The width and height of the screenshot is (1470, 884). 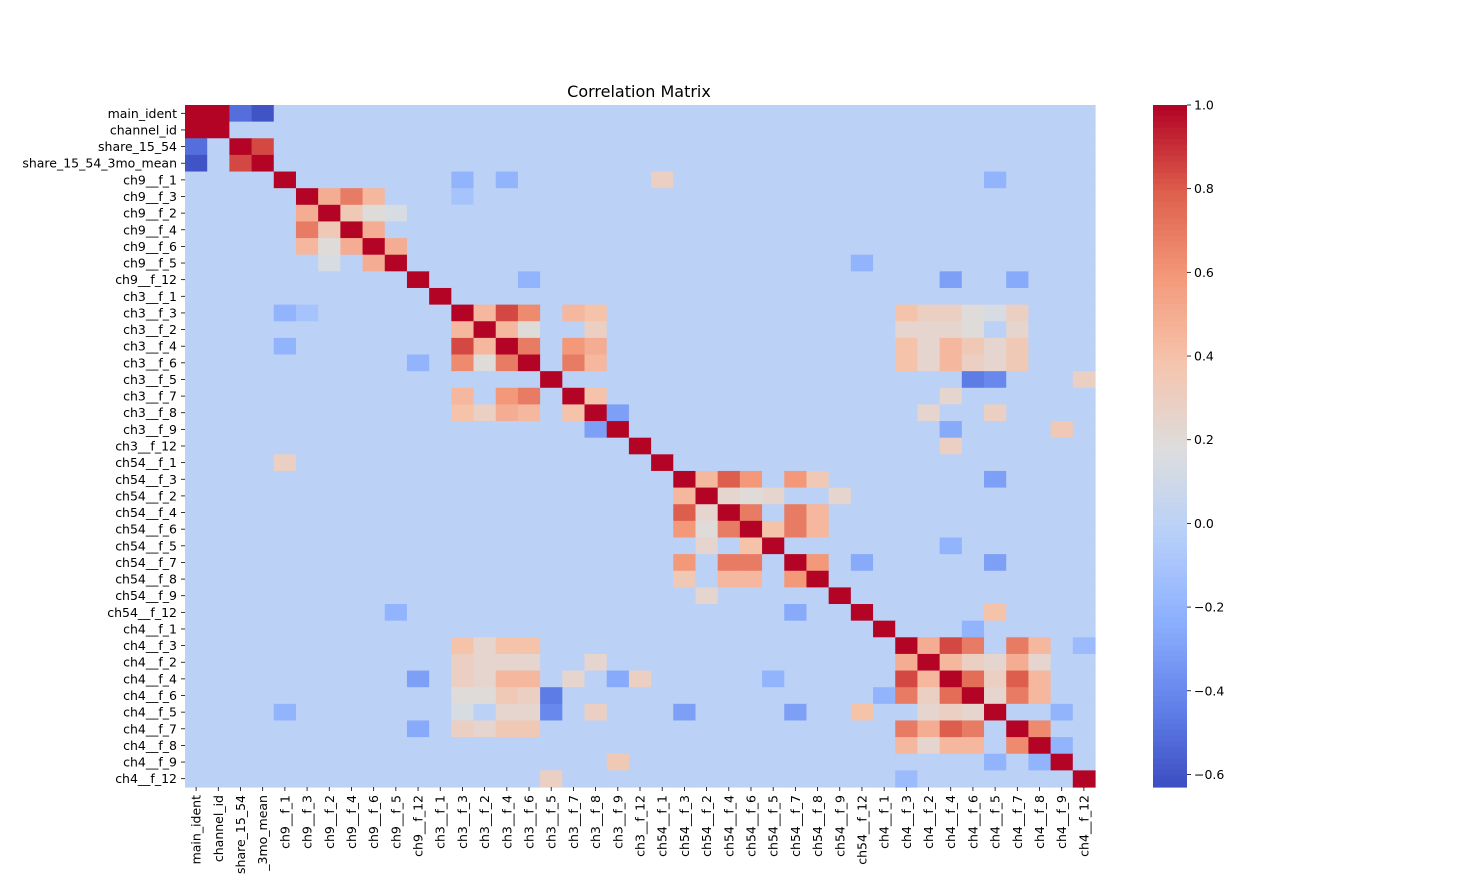 I want to click on y-tick-label: ch9__f_4, so click(x=150, y=229).